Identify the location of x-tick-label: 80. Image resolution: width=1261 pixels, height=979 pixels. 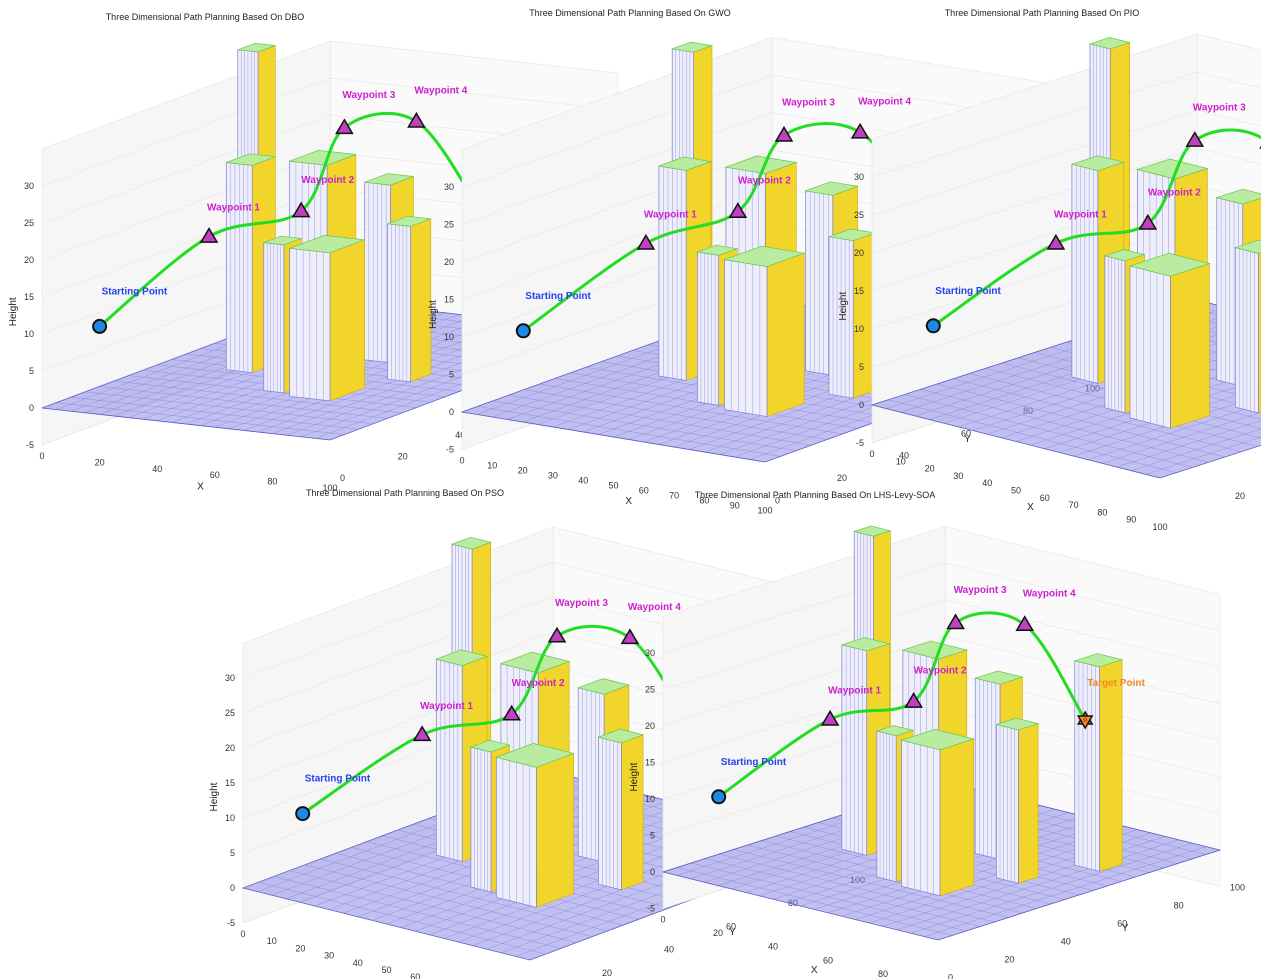
(883, 974).